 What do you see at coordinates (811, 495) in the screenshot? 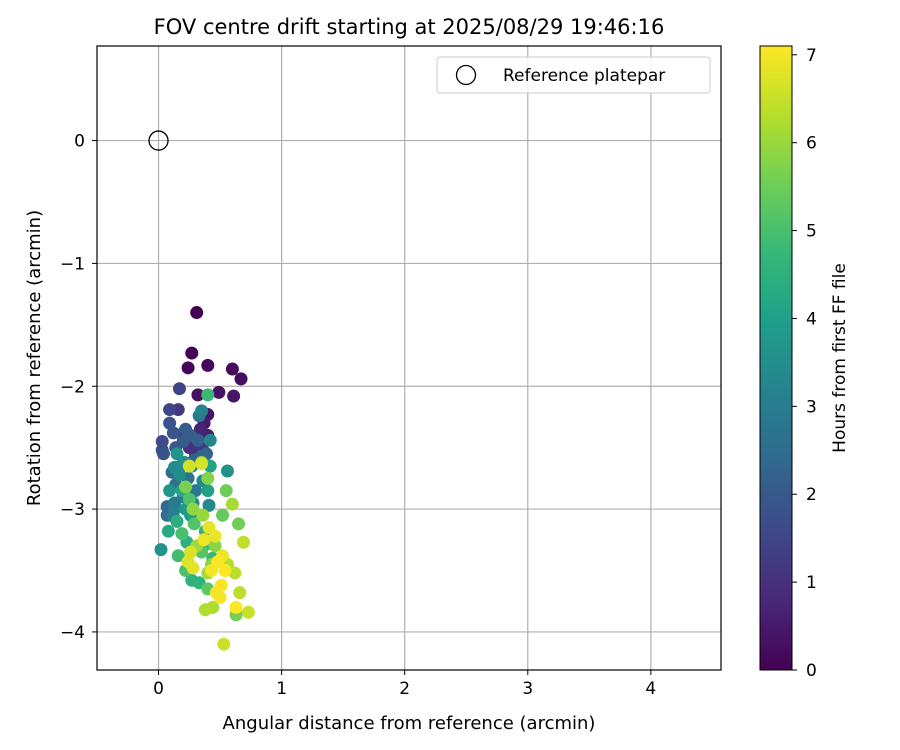
I see `colorbar-tick-label: 2` at bounding box center [811, 495].